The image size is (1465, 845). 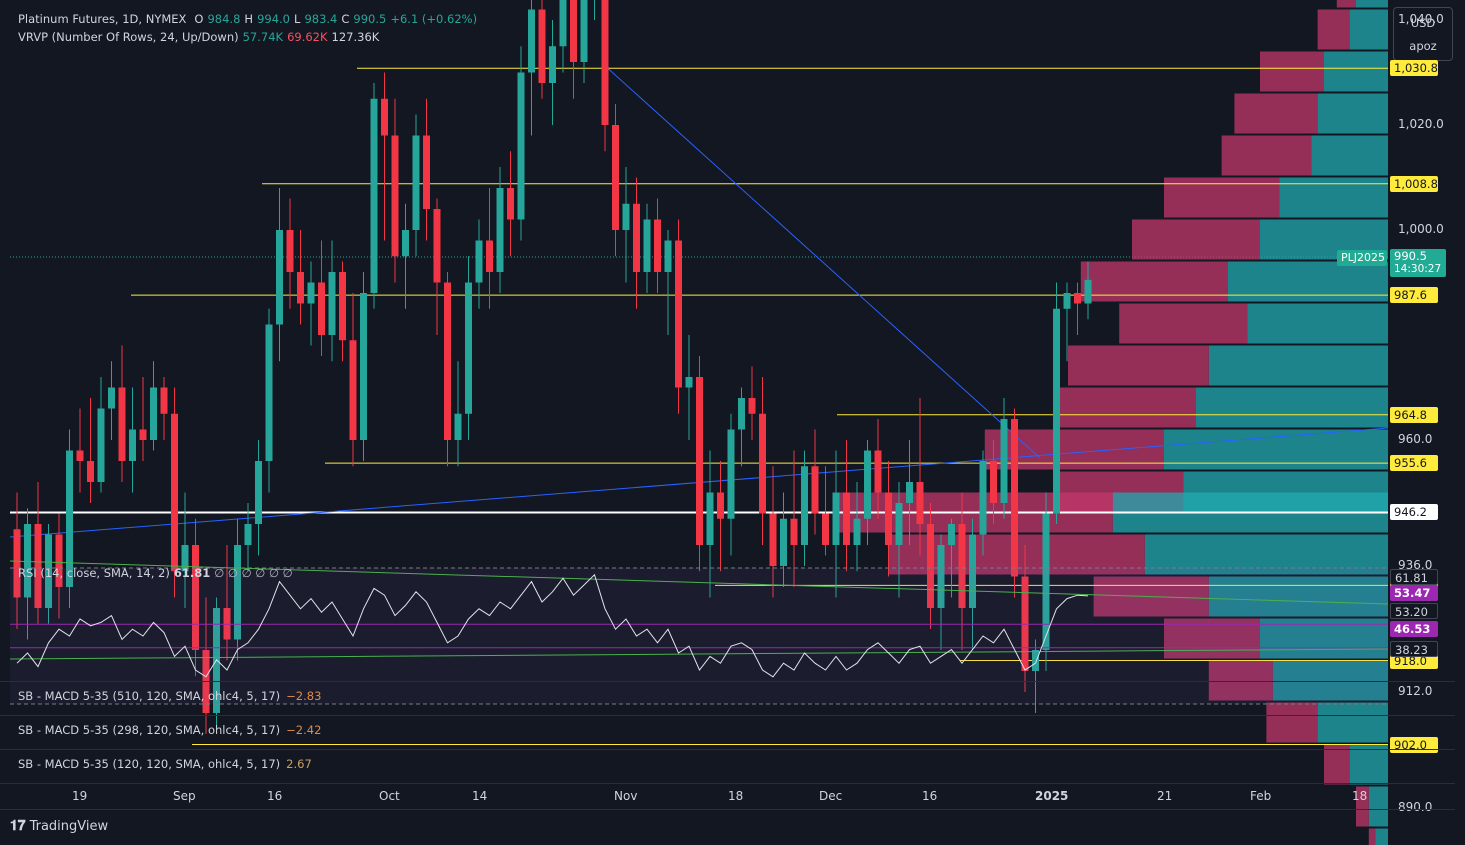 What do you see at coordinates (274, 19) in the screenshot?
I see `high-value: 994.0` at bounding box center [274, 19].